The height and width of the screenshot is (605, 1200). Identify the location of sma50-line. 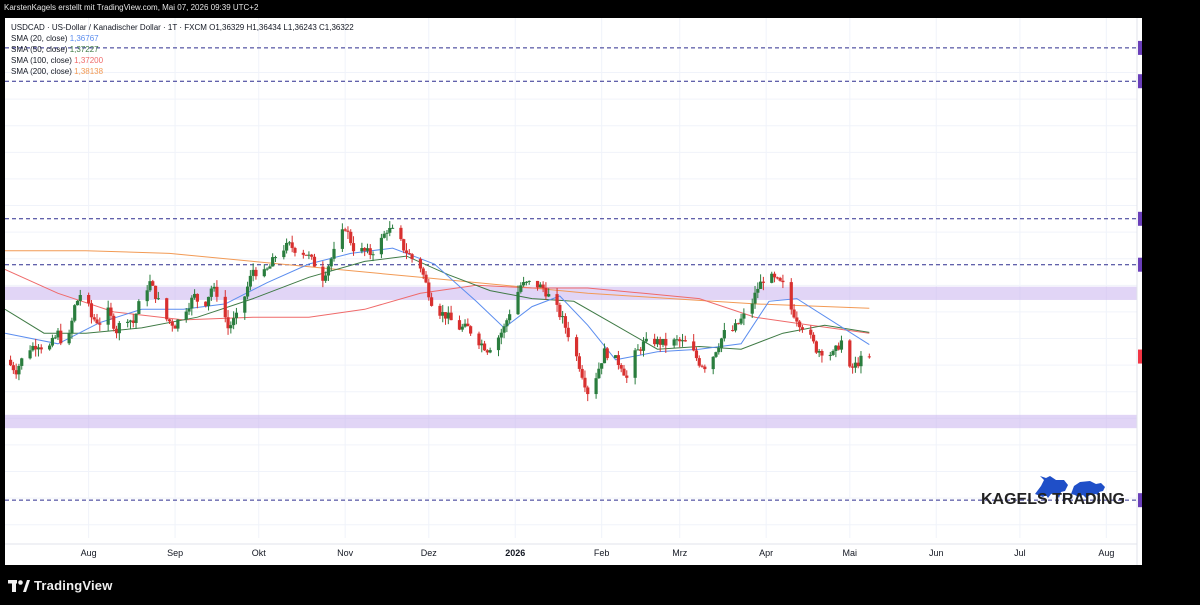
(437, 302).